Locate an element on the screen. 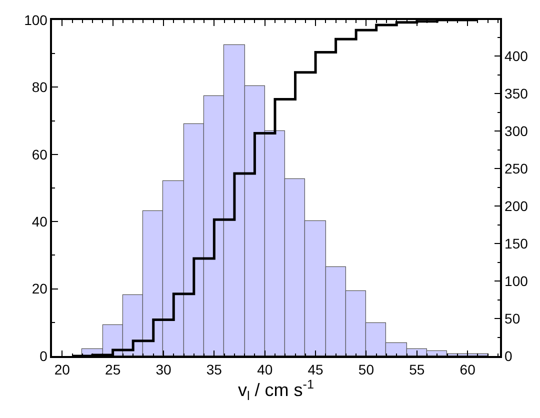  x-tick-label: 50 is located at coordinates (366, 370).